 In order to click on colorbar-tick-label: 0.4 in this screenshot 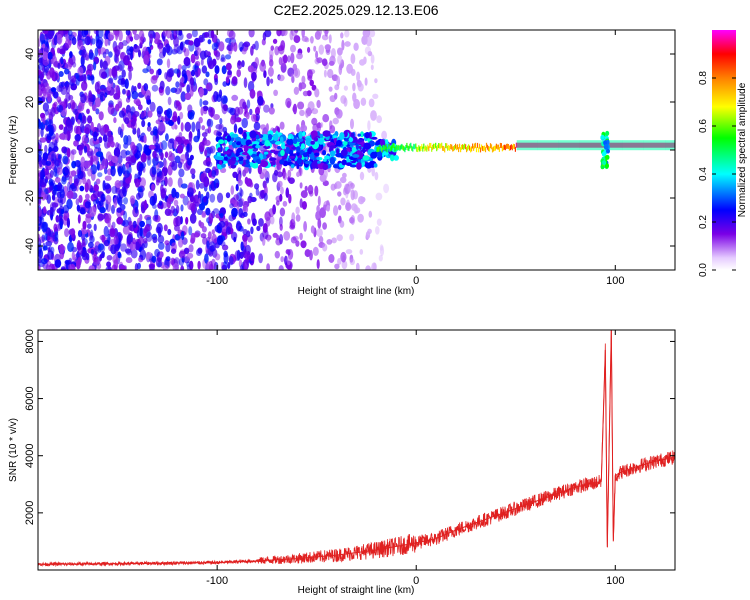, I will do `click(703, 174)`.